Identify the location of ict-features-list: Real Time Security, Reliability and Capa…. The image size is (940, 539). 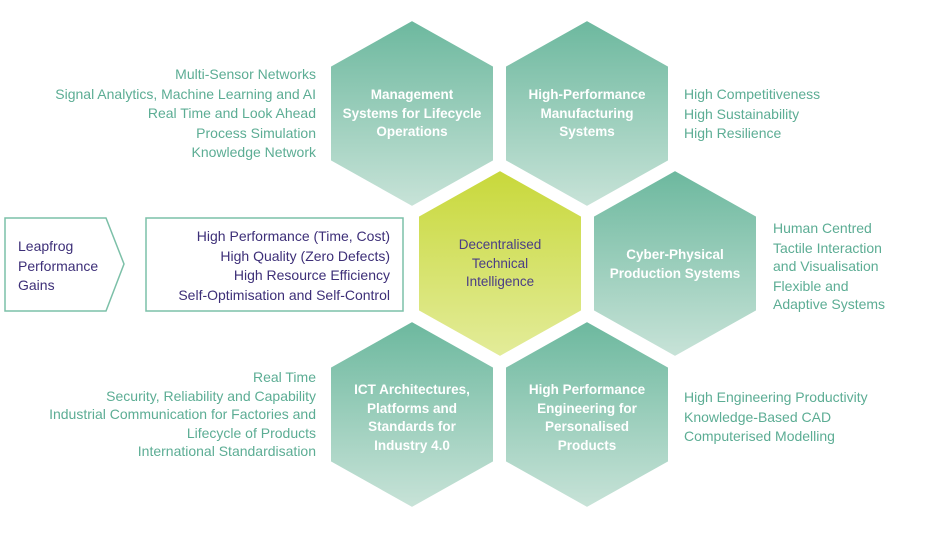
(182, 414).